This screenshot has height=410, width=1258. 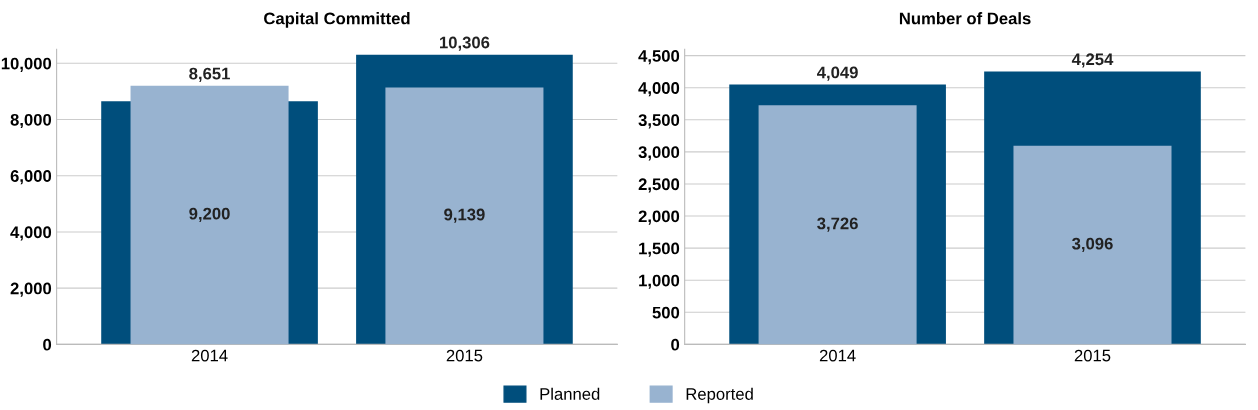 What do you see at coordinates (837, 73) in the screenshot?
I see `data-label: 4,049` at bounding box center [837, 73].